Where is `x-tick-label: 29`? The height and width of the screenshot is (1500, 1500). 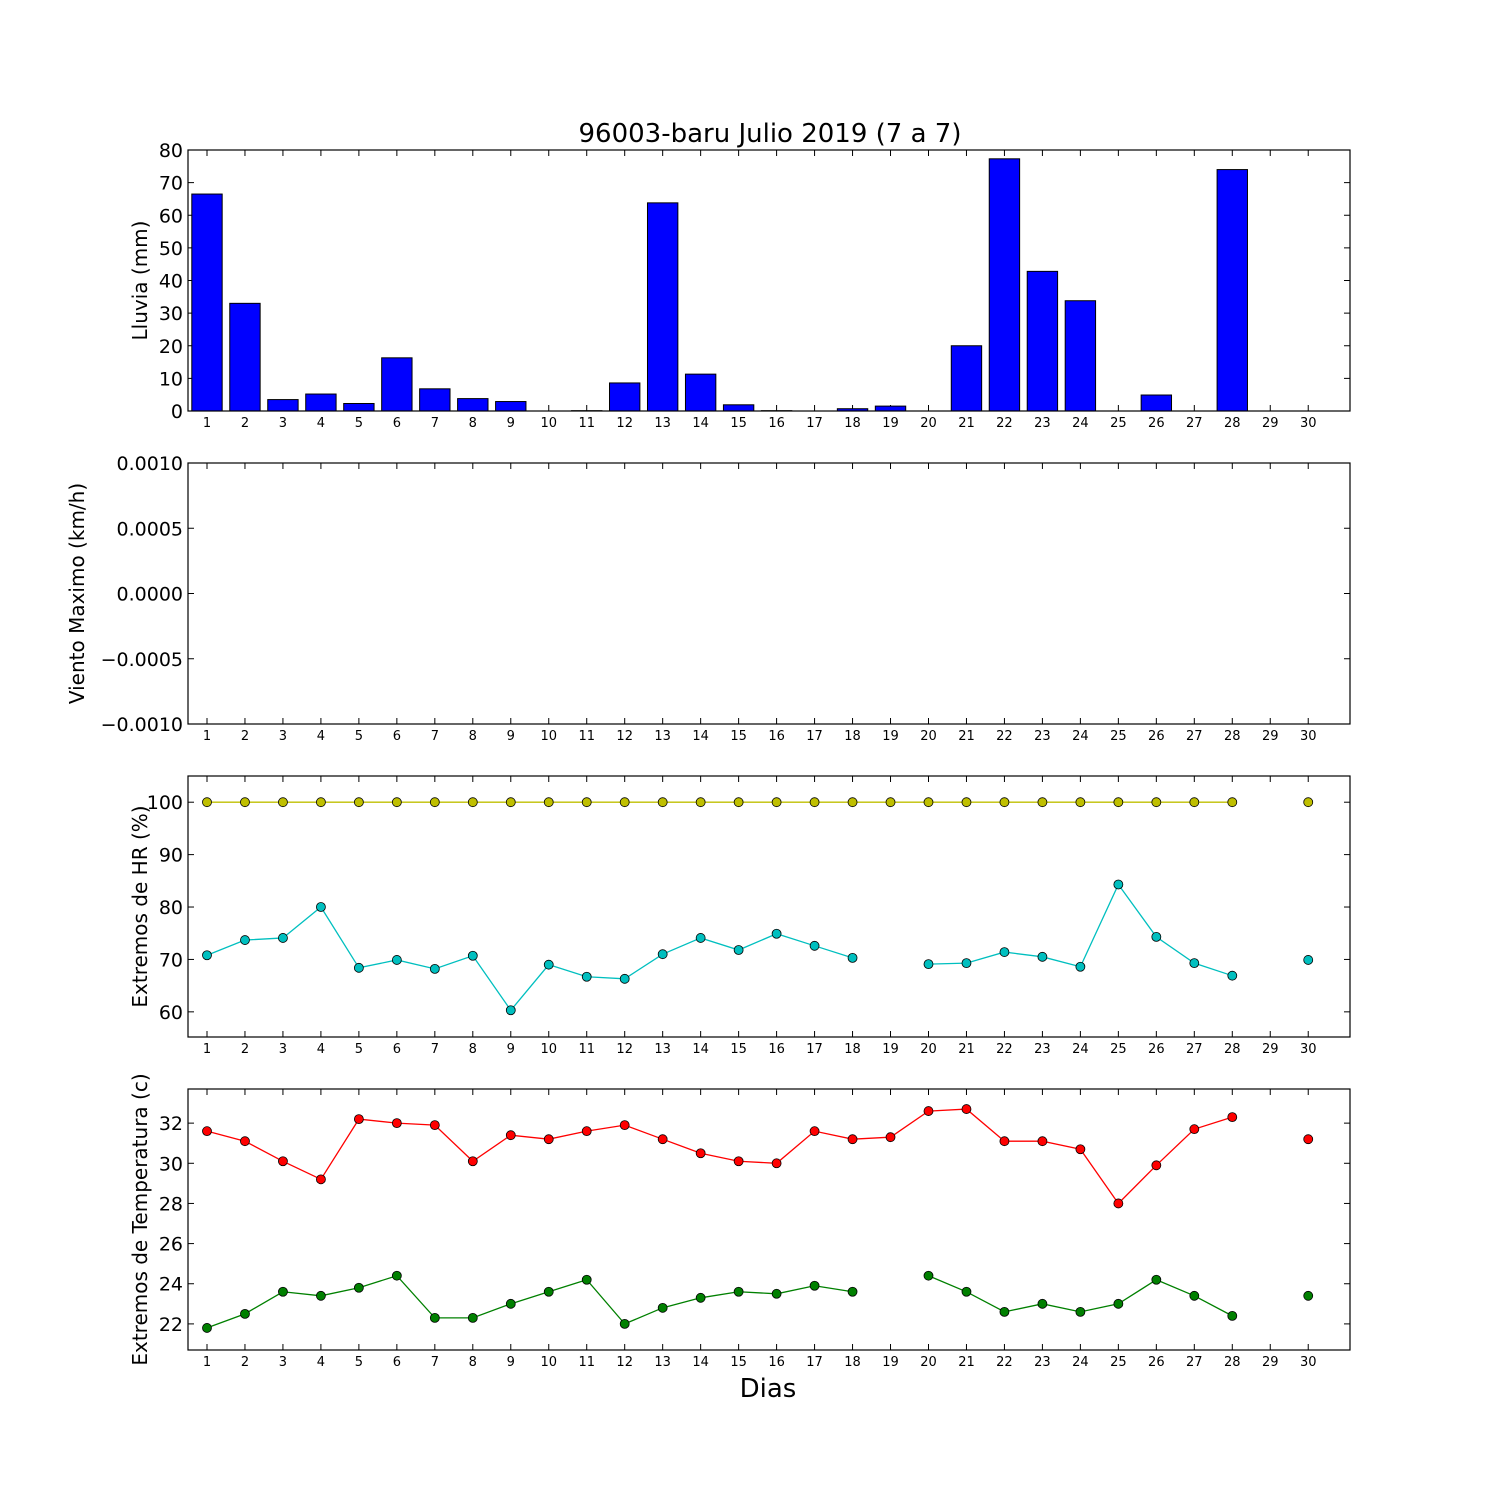 x-tick-label: 29 is located at coordinates (1270, 1049).